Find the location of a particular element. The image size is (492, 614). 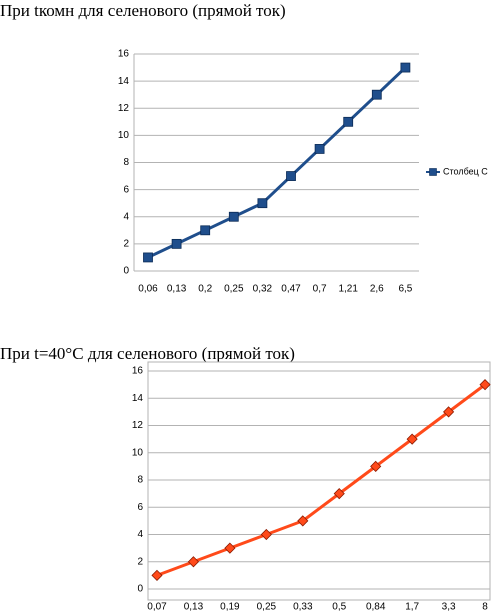

x-tick-label: 1,7 is located at coordinates (412, 607).